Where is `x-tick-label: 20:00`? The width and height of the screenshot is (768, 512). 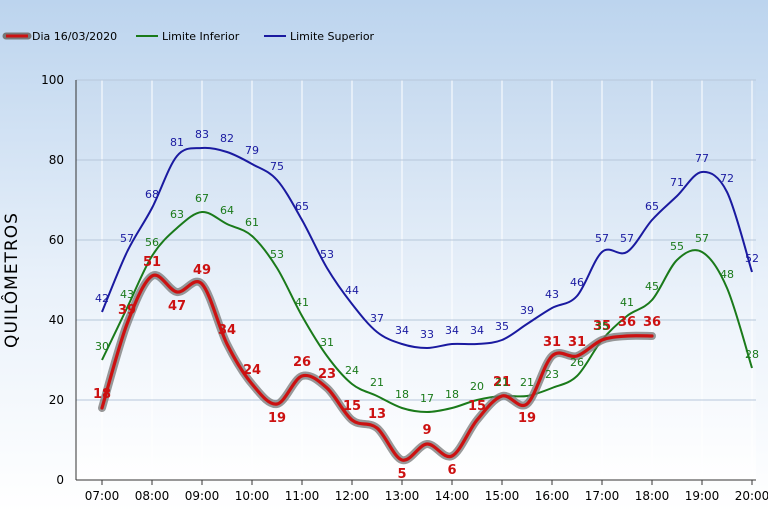
x-tick-label: 20:00 is located at coordinates (751, 496).